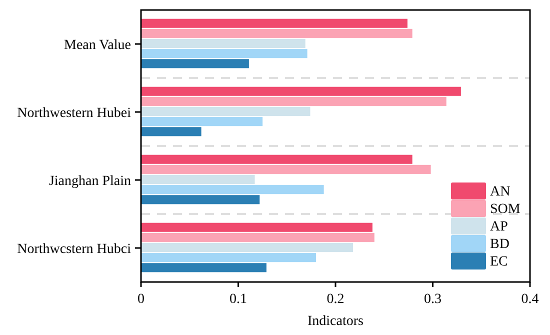  I want to click on y-tick-label: Jianghan Plain, so click(89, 181).